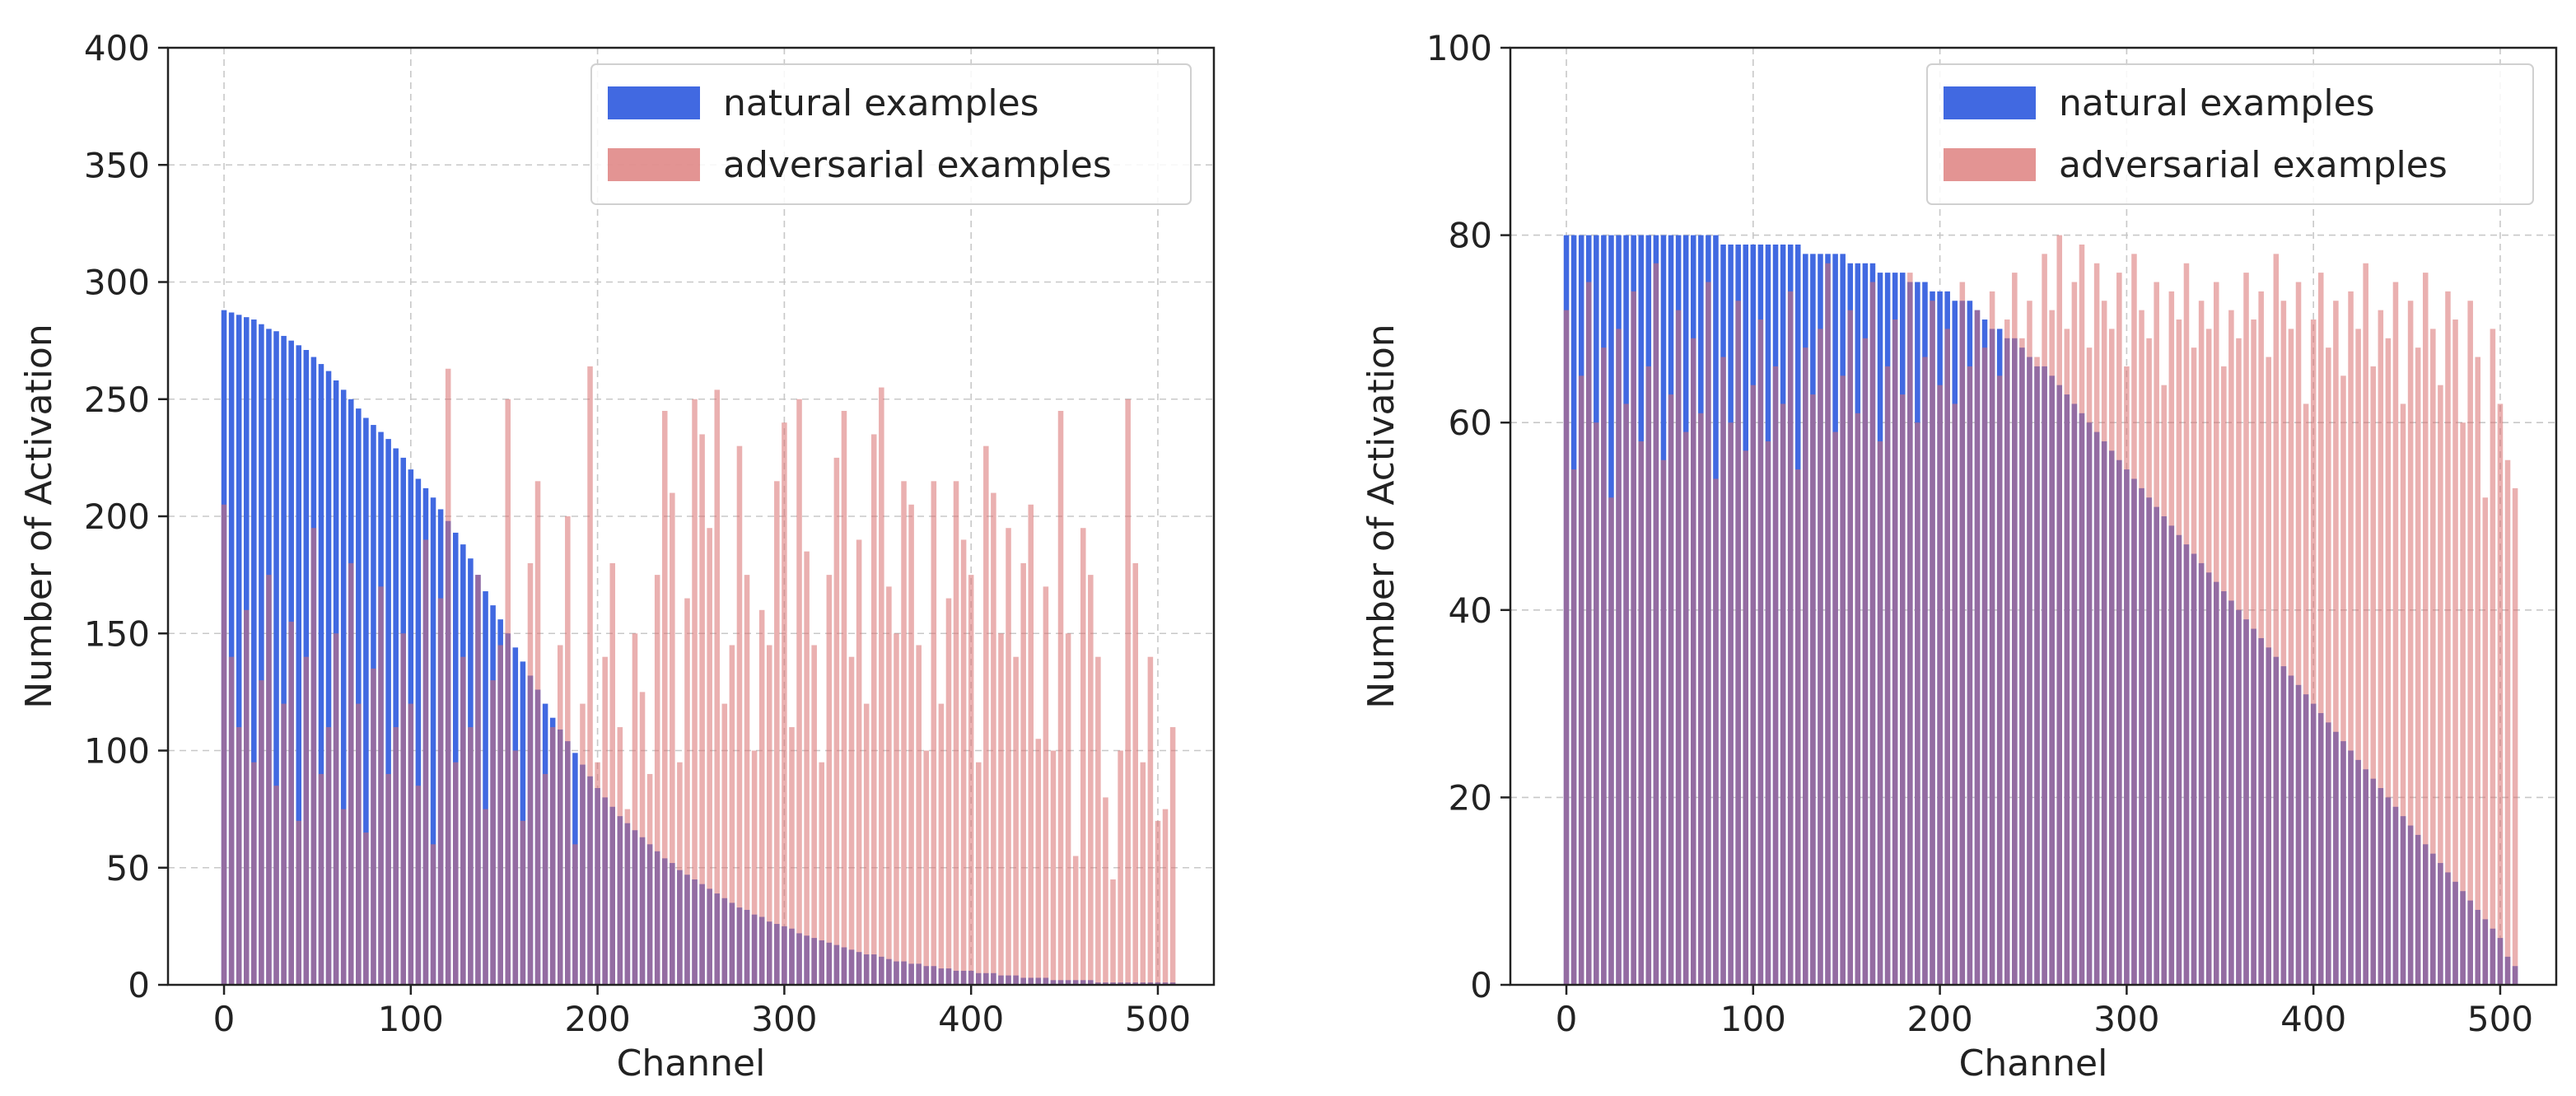  I want to click on left-legend-box, so click(891, 134).